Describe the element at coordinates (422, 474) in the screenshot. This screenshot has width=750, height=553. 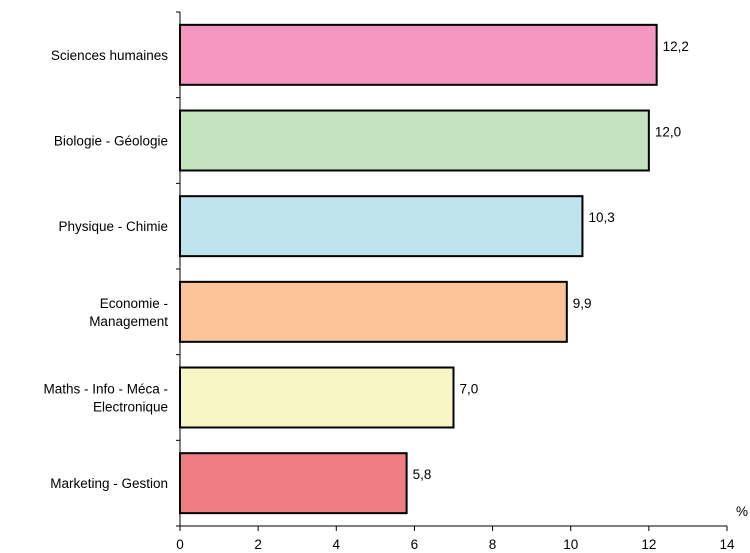
I see `data-label: 5,8` at that location.